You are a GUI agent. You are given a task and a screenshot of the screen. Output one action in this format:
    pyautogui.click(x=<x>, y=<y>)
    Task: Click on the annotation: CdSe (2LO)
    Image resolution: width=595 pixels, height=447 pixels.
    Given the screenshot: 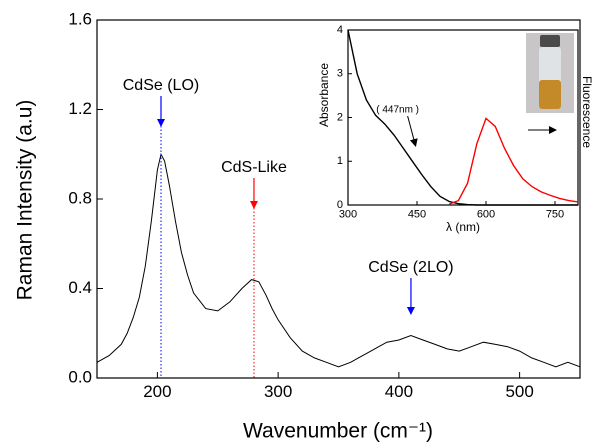 What is the action you would take?
    pyautogui.click(x=410, y=267)
    